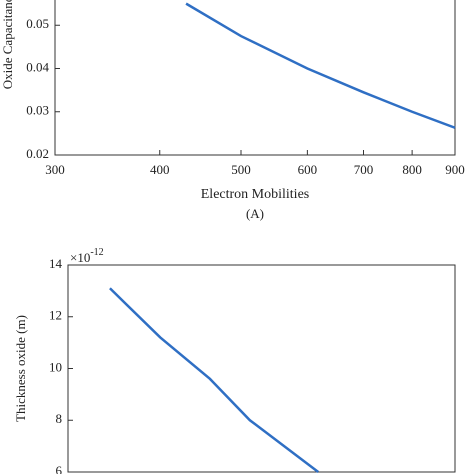 Image resolution: width=474 pixels, height=474 pixels. I want to click on x-tick-label: 300, so click(55, 169).